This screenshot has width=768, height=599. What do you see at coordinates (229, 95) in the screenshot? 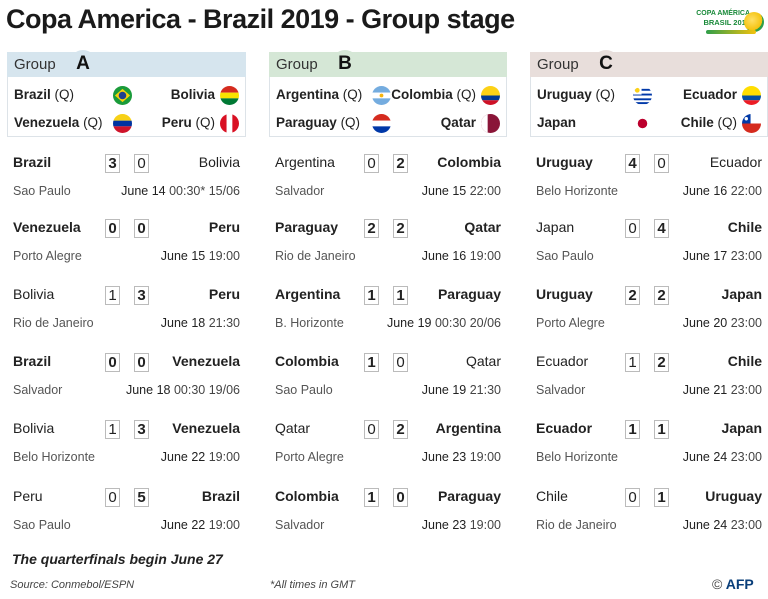
I see `bolivia-flag-icon` at bounding box center [229, 95].